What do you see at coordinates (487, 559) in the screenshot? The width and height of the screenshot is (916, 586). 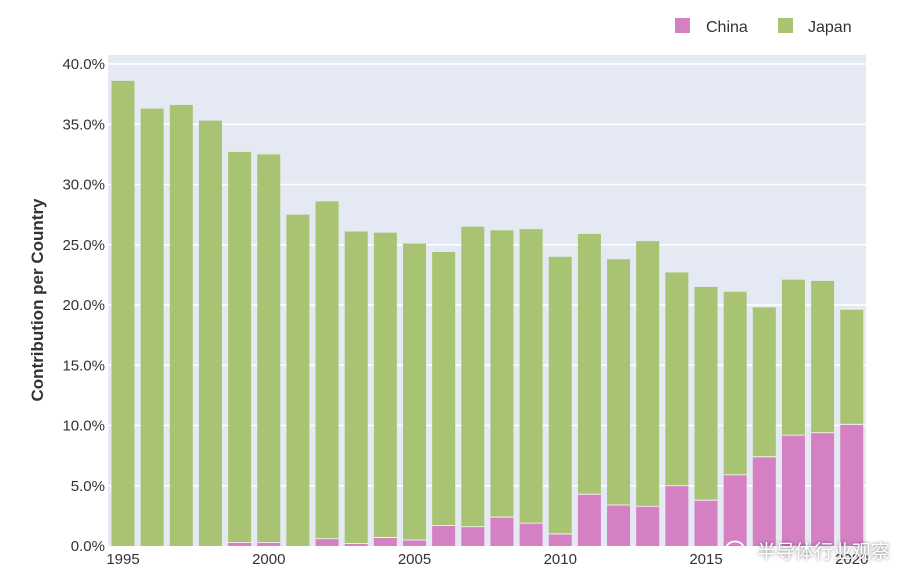 I see `x-axis-ticks: 1995 2000 2005 2010 2015 2020` at bounding box center [487, 559].